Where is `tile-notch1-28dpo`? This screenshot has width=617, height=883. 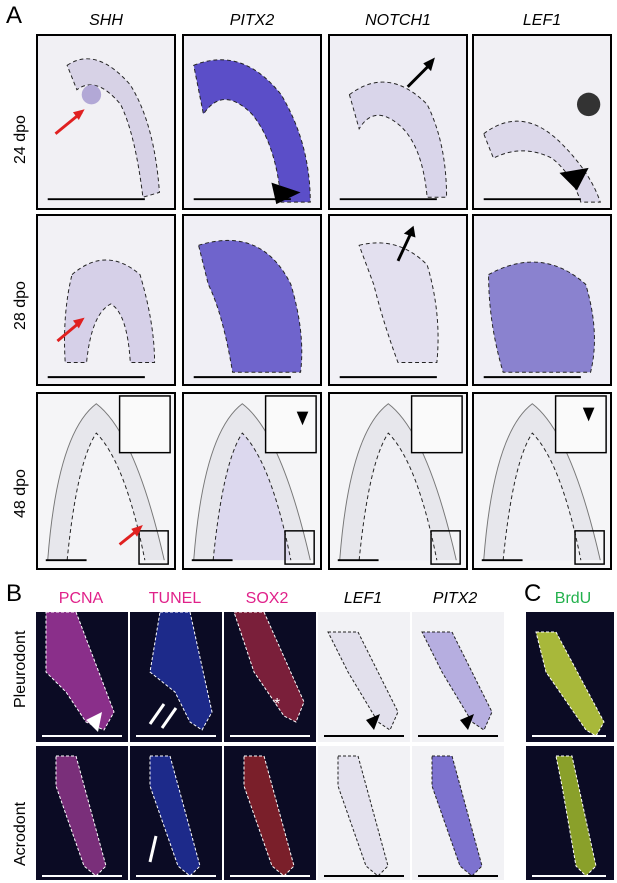 tile-notch1-28dpo is located at coordinates (398, 300).